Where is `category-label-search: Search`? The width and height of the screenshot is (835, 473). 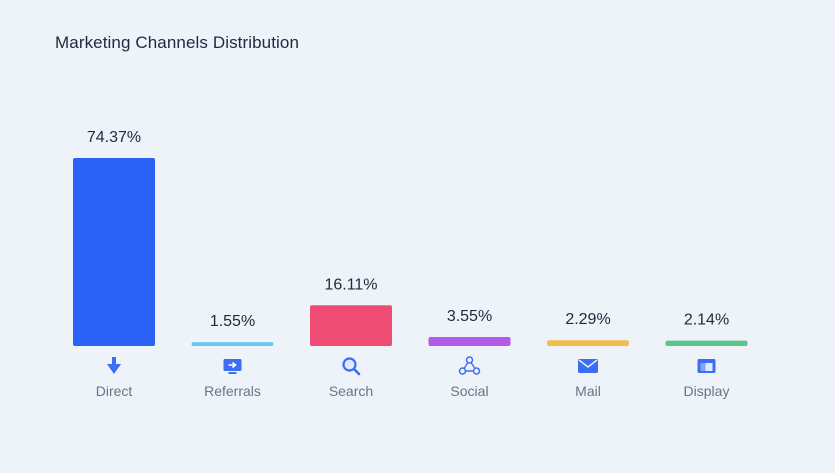 category-label-search: Search is located at coordinates (351, 391).